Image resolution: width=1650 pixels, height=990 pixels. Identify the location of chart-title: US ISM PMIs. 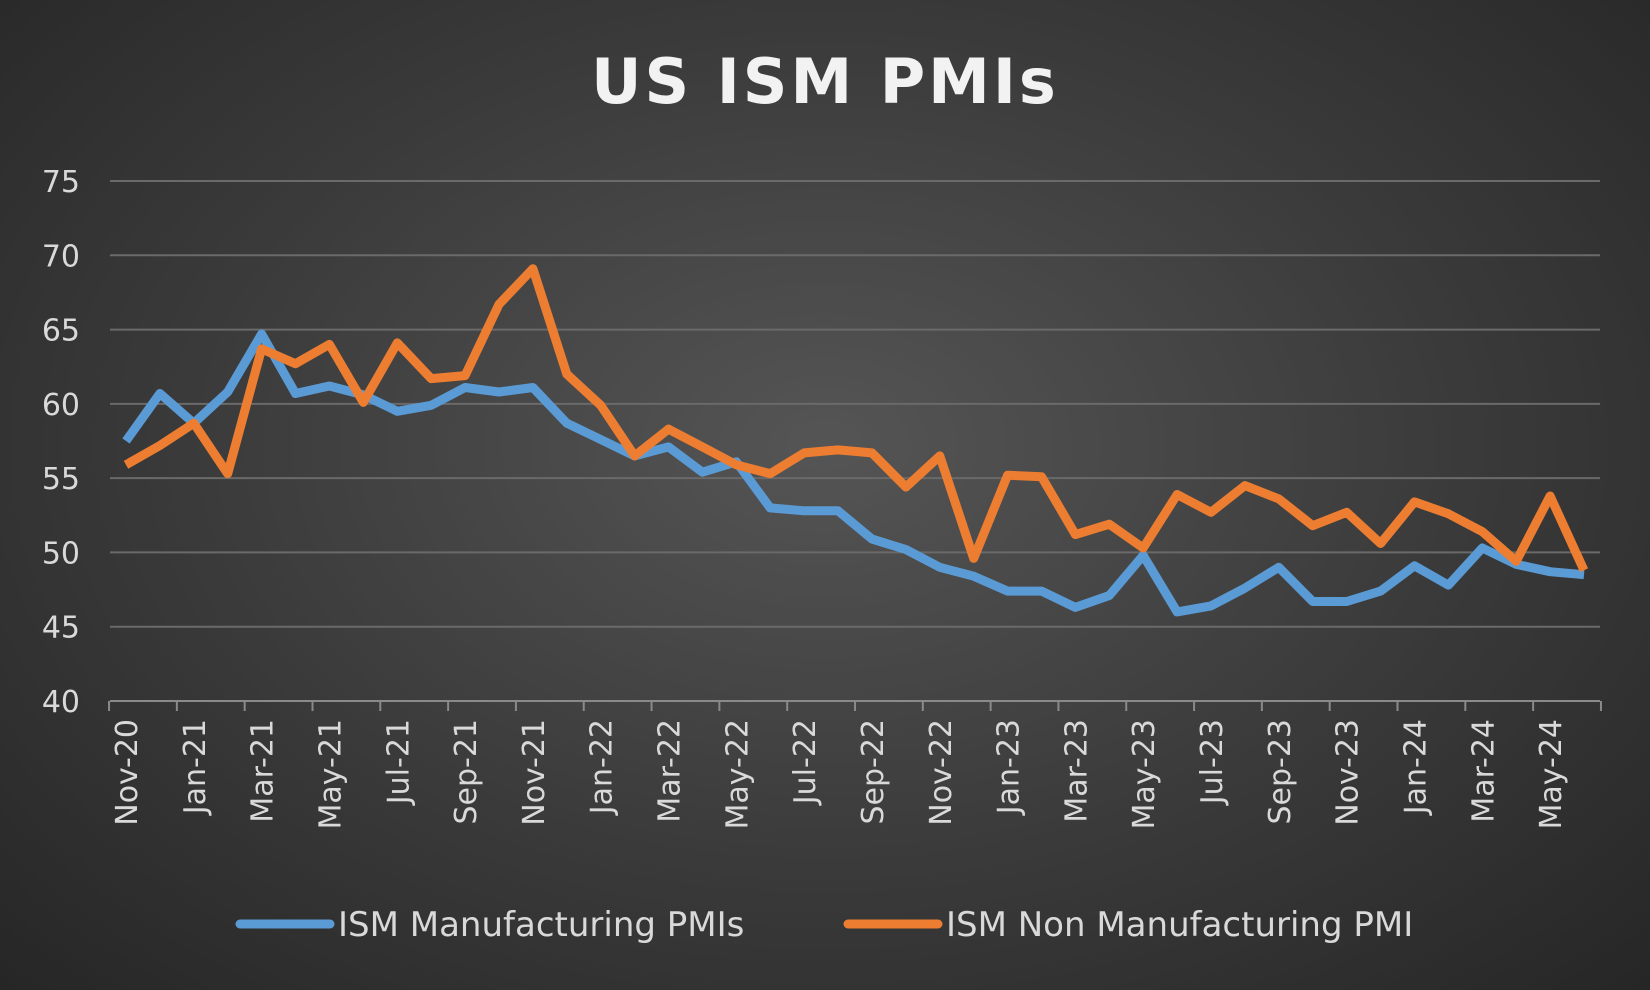
(825, 81).